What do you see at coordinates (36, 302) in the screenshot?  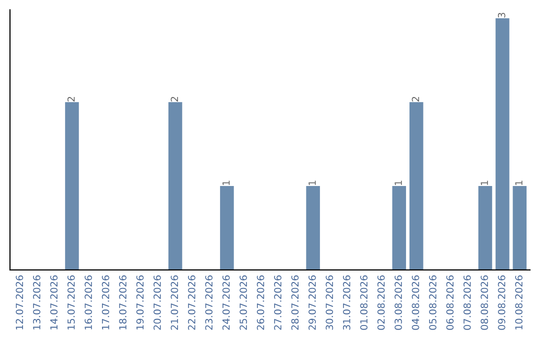 I see `x-tick-label: 13.07.2026` at bounding box center [36, 302].